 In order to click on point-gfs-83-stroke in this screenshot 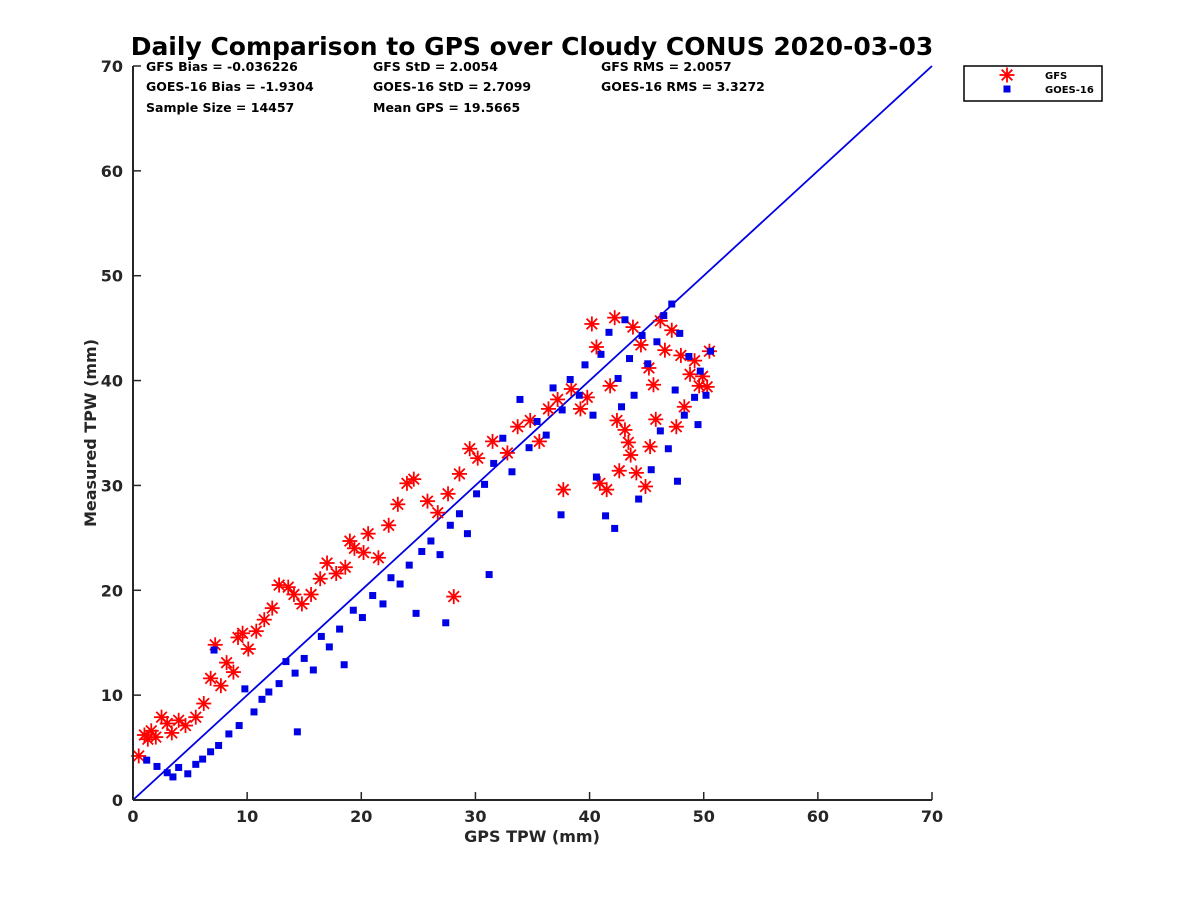, I will do `click(684, 406)`.